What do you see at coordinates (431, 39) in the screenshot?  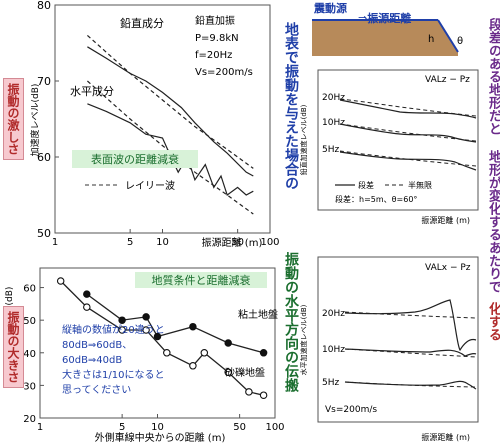 I see `h-label: h` at bounding box center [431, 39].